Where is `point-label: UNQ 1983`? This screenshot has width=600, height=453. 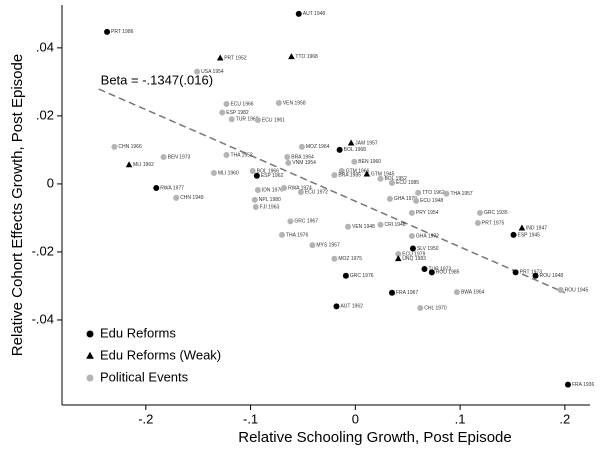 point-label: UNQ 1983 is located at coordinates (414, 259).